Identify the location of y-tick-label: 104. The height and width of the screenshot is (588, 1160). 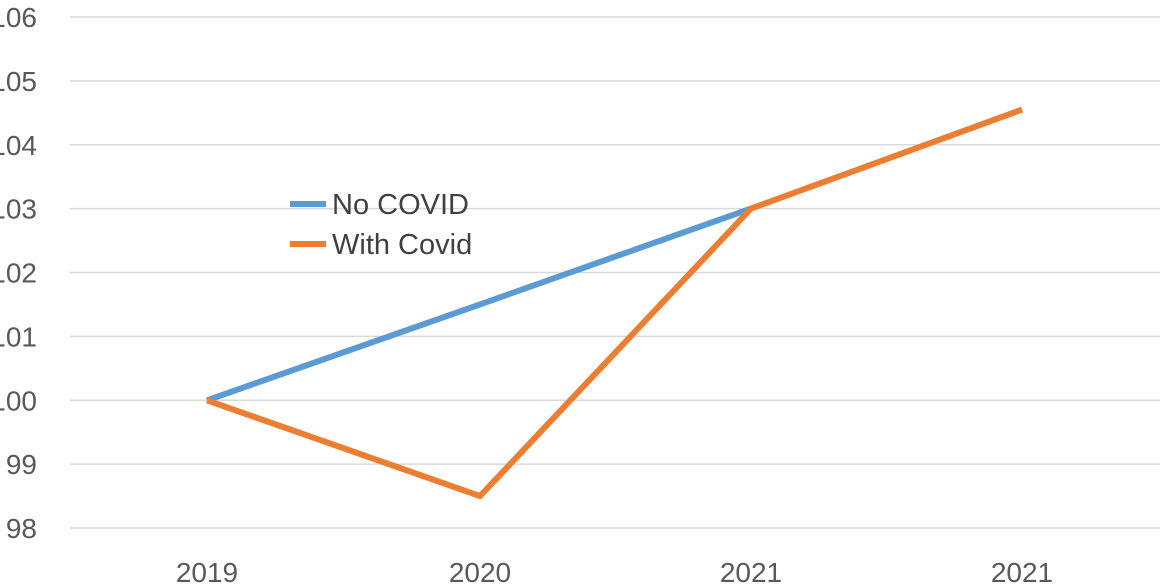
(18, 145).